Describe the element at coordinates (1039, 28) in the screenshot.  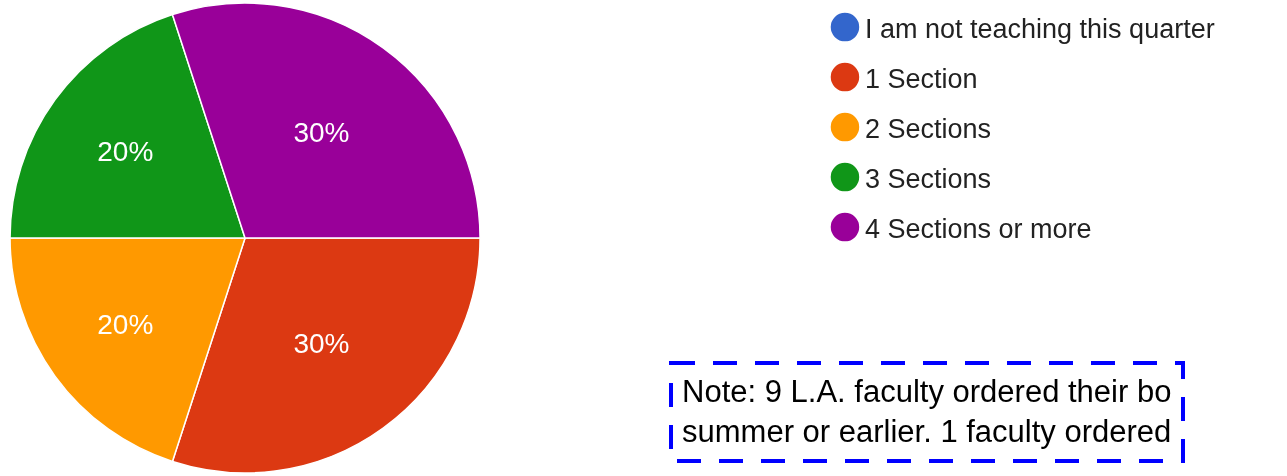
I see `legend-label: I am not teaching this quarter` at that location.